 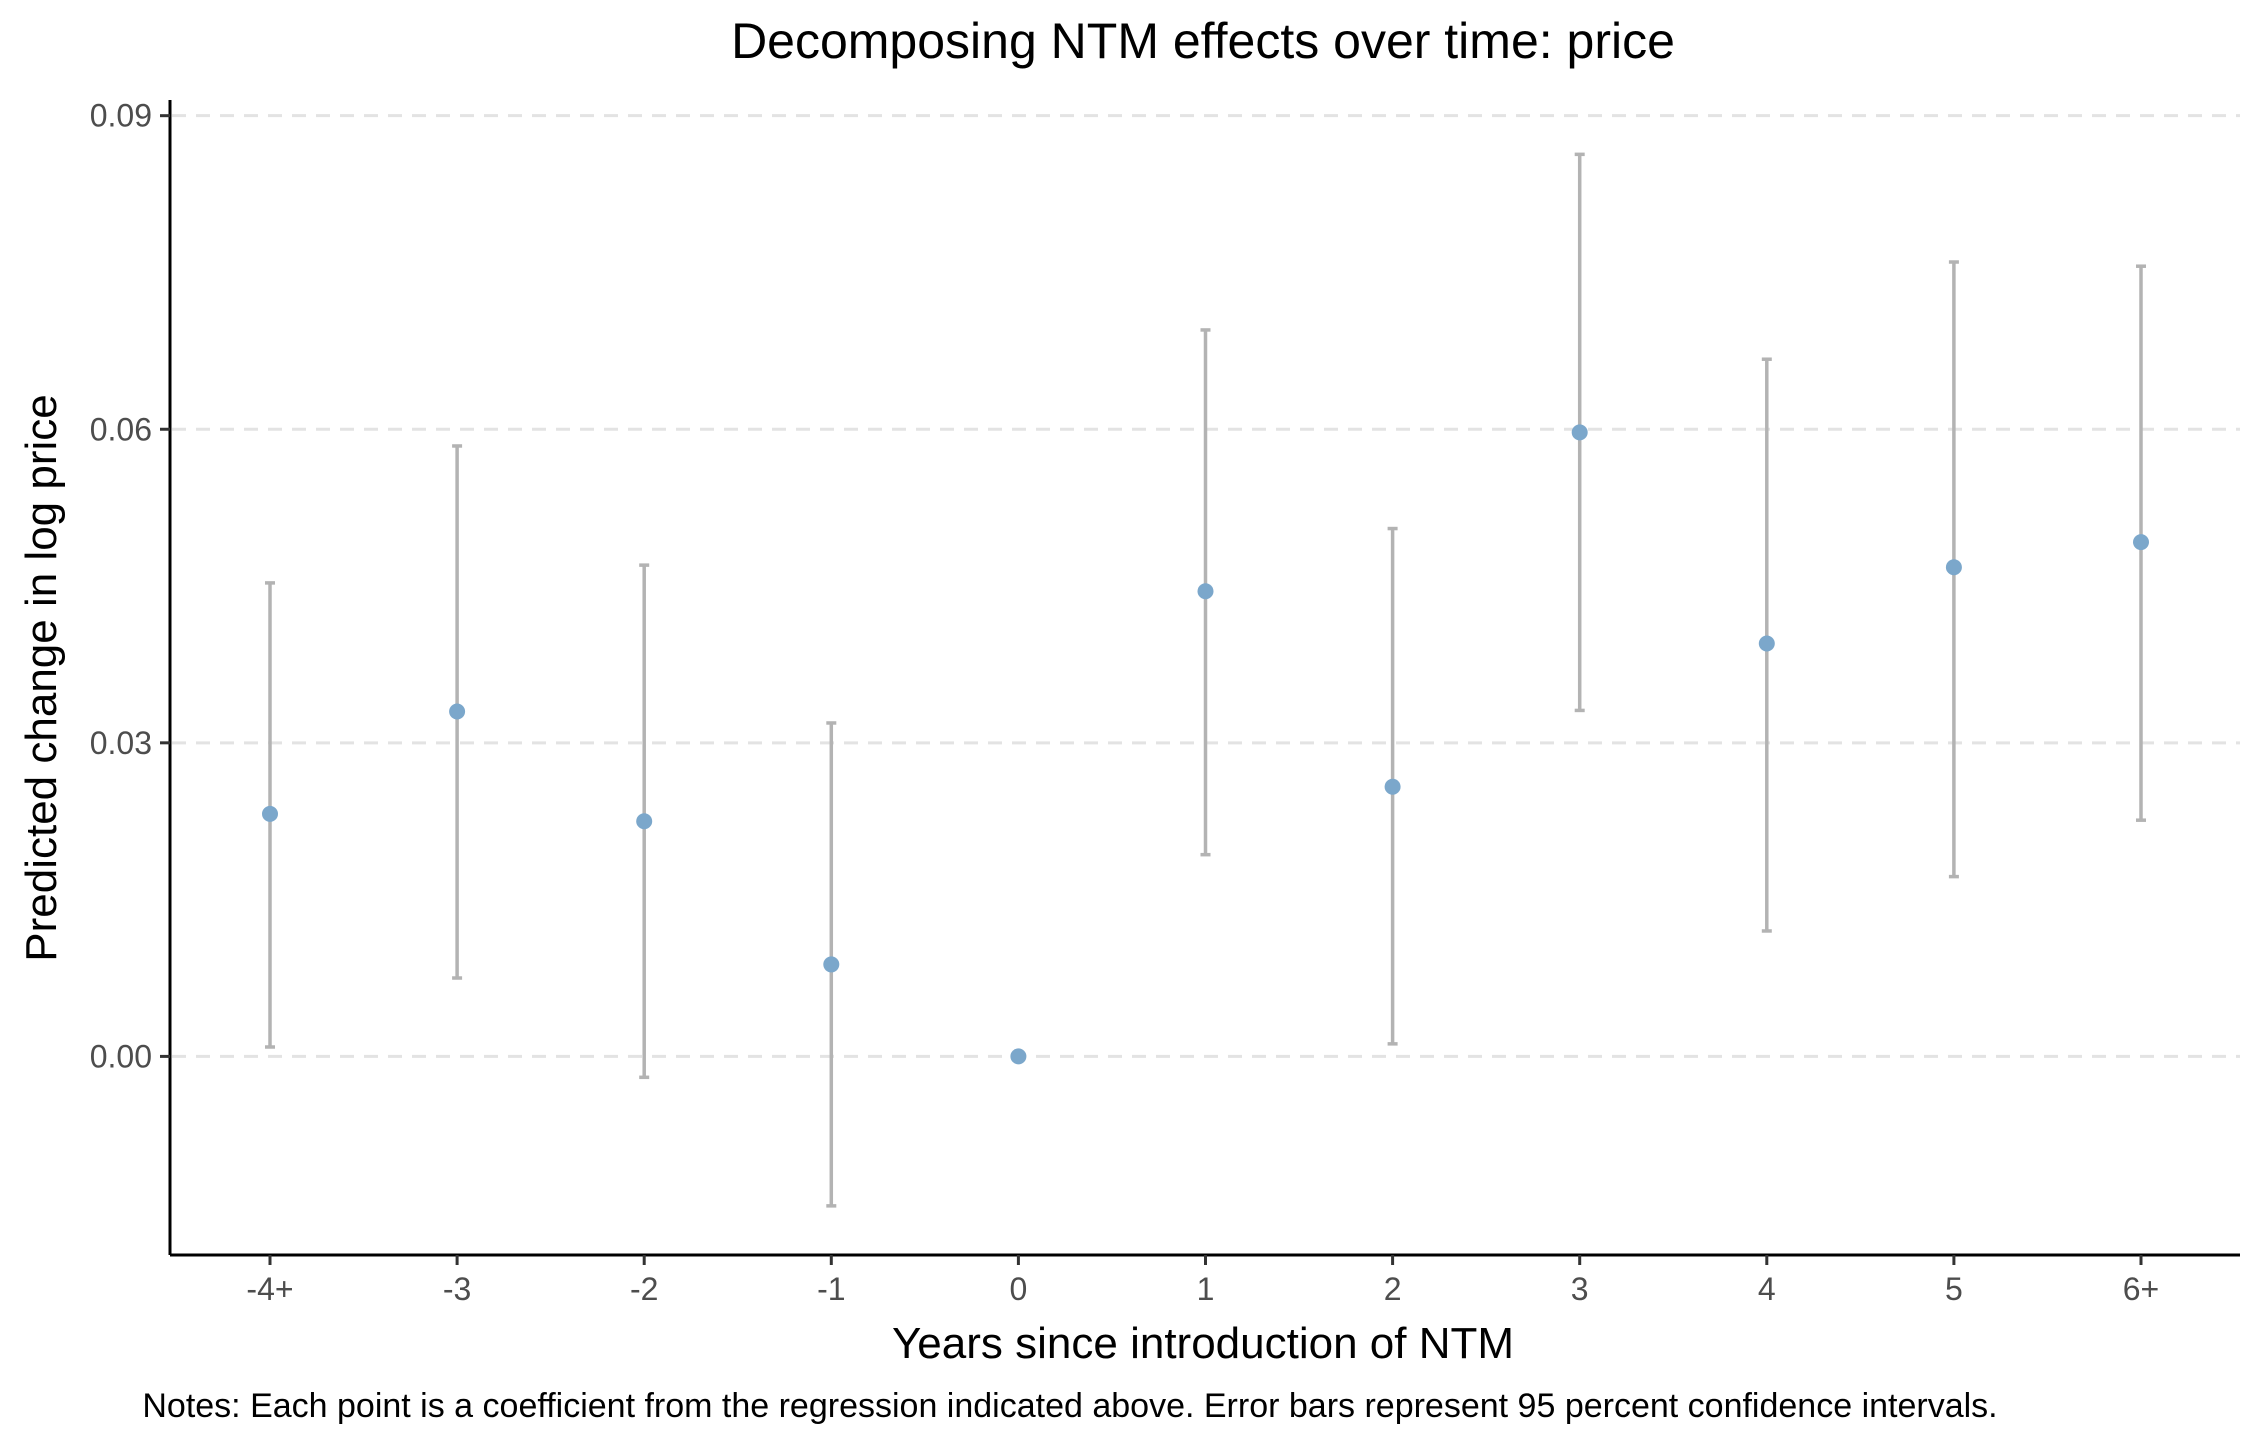 What do you see at coordinates (1203, 41) in the screenshot?
I see `chart-title: Decomposing NTM effects over time: price` at bounding box center [1203, 41].